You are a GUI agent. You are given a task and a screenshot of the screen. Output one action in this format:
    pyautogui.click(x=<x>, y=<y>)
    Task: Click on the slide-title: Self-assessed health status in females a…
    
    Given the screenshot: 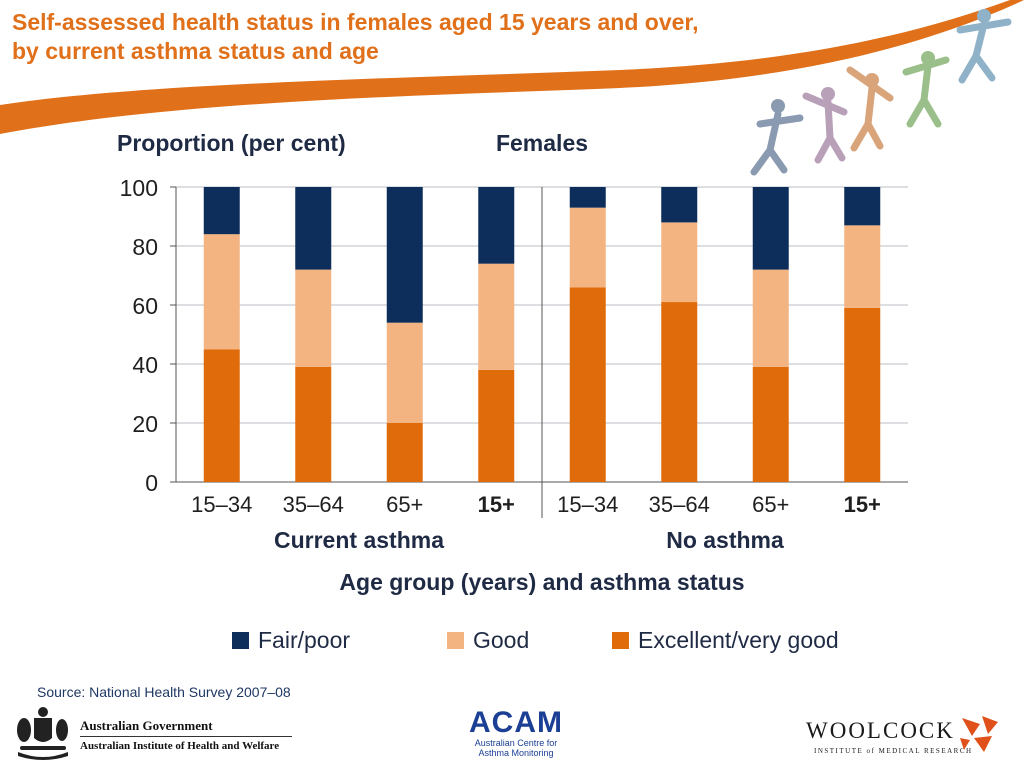 What is the action you would take?
    pyautogui.click(x=452, y=37)
    